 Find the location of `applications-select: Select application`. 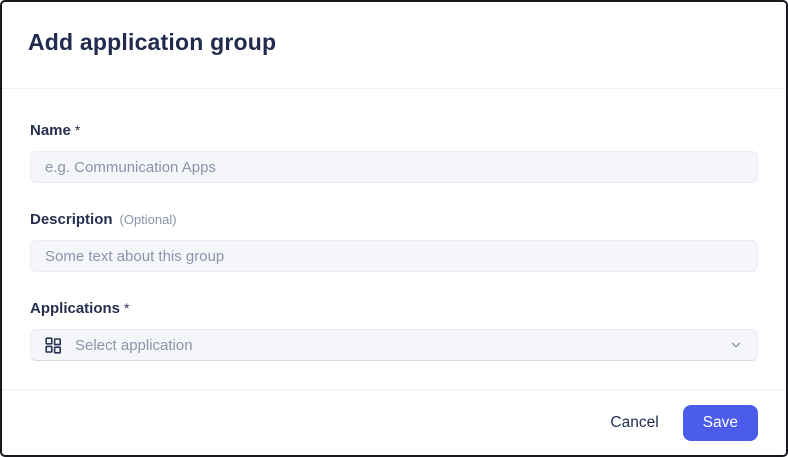

applications-select: Select application is located at coordinates (394, 345).